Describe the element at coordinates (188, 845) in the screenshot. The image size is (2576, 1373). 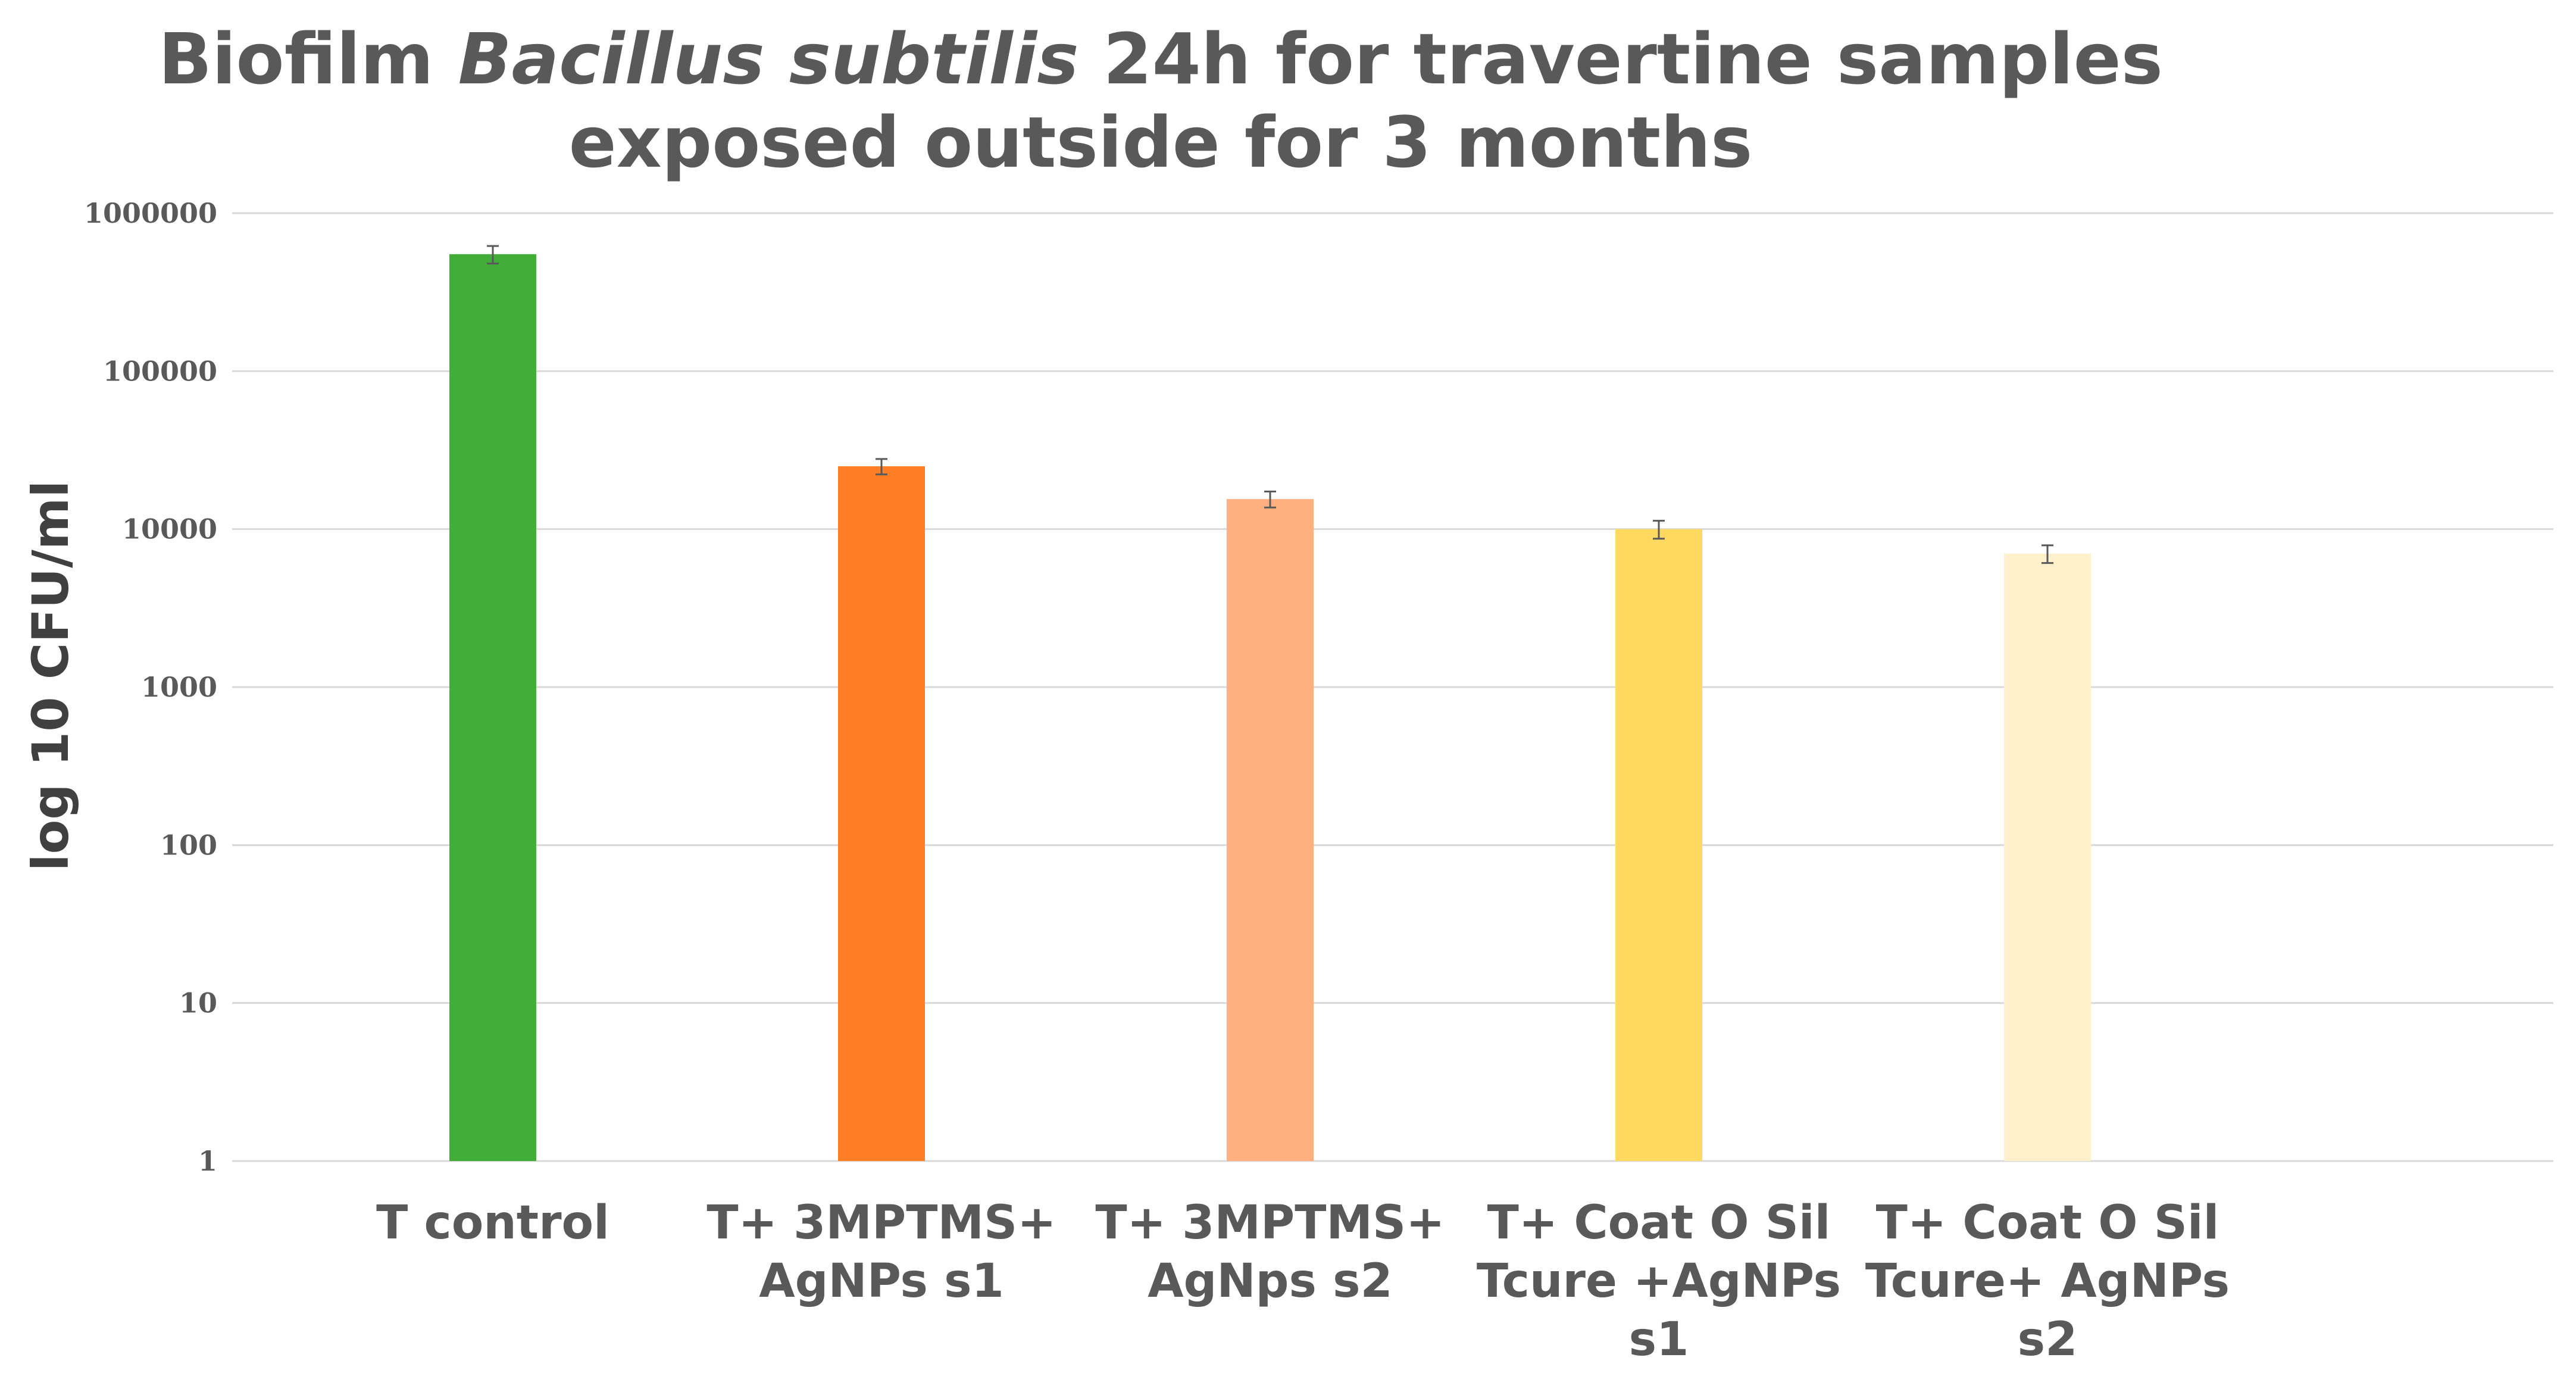
I see `y-tick-label: 100` at that location.